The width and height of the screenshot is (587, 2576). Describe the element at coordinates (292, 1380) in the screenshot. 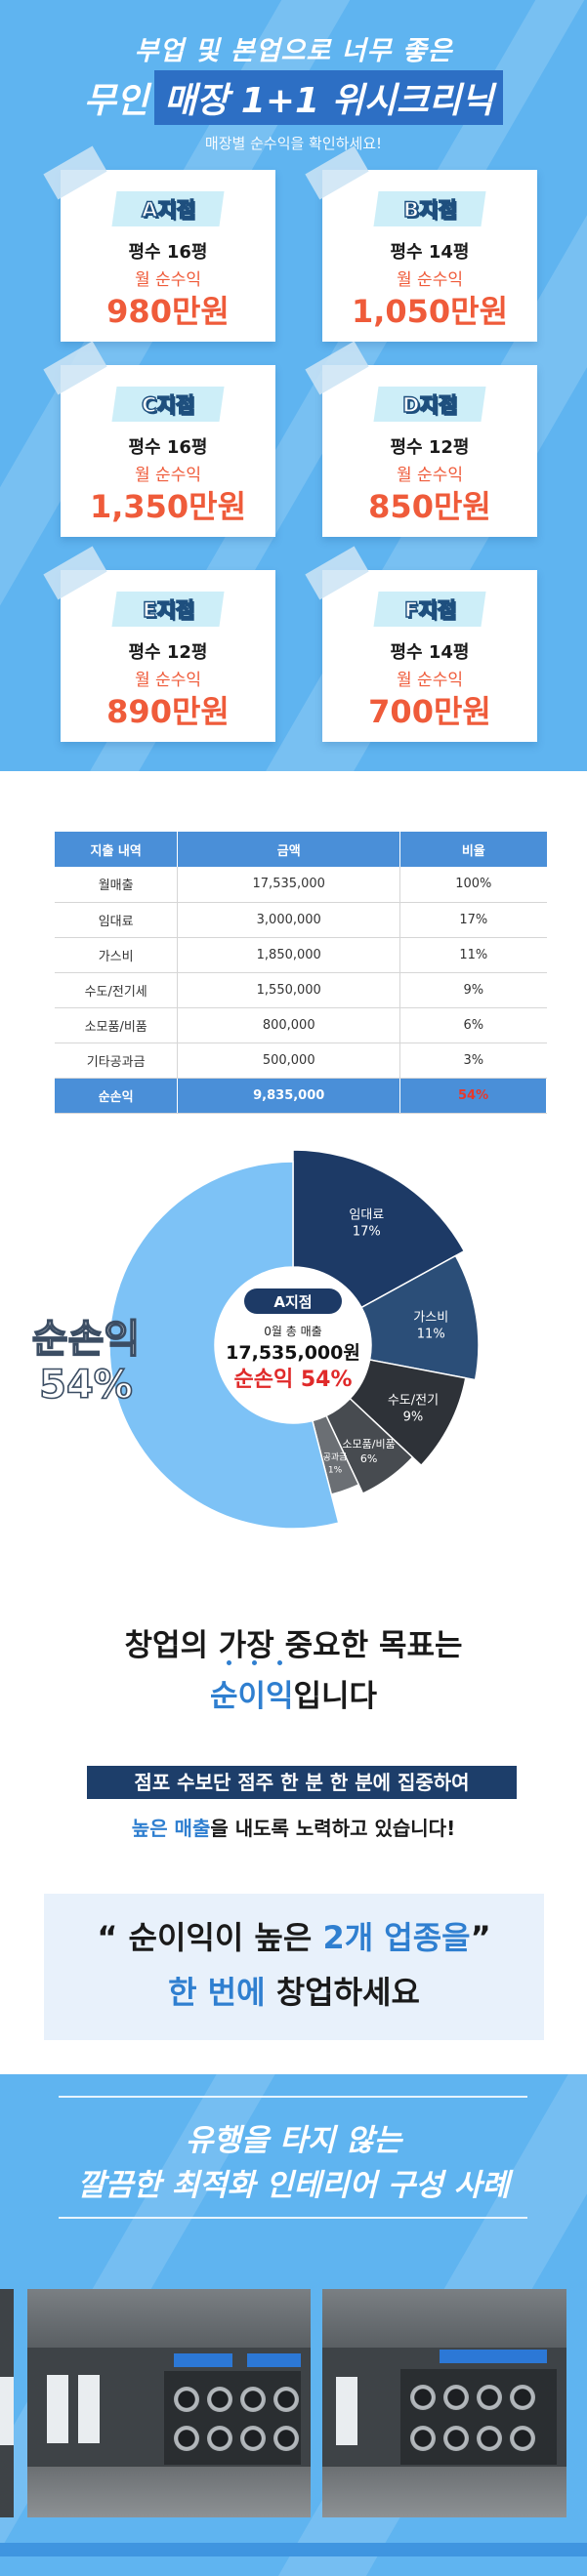

I see `center-line-3: 순손익 54%` at that location.